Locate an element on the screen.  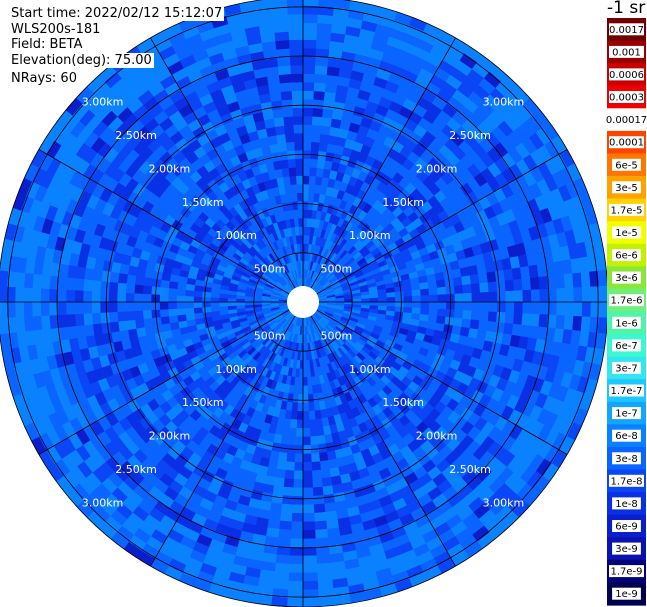
colorbar-label: 6e-8 is located at coordinates (626, 436).